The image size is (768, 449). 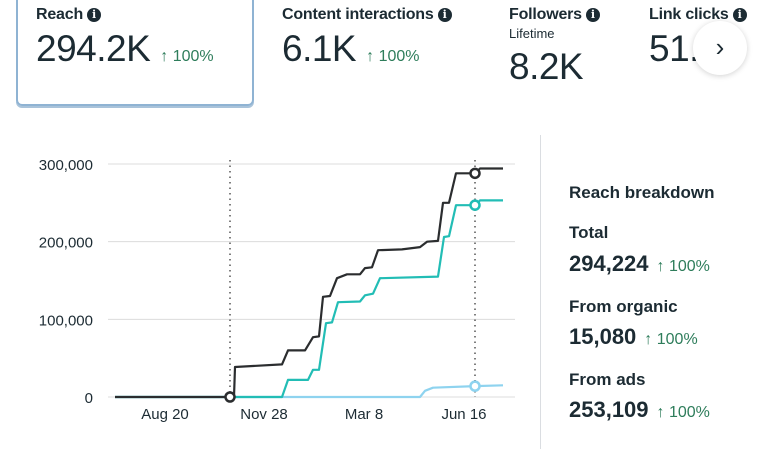 I want to click on y-tick-label: 0, so click(x=89, y=398).